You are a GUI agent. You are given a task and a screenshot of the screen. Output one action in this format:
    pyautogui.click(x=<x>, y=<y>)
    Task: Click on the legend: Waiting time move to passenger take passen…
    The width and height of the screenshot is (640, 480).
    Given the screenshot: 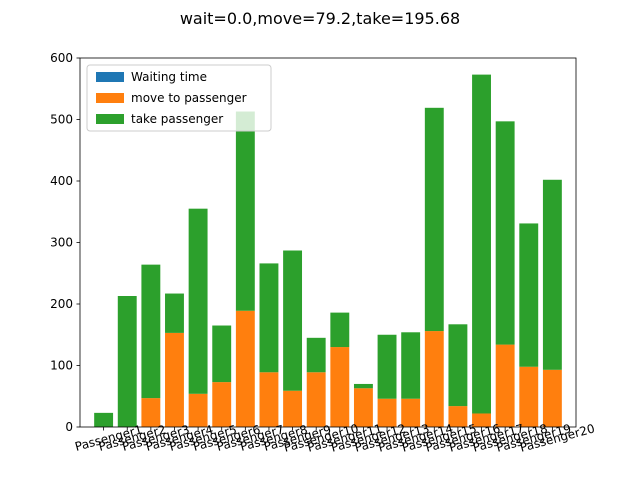 What is the action you would take?
    pyautogui.click(x=179, y=98)
    